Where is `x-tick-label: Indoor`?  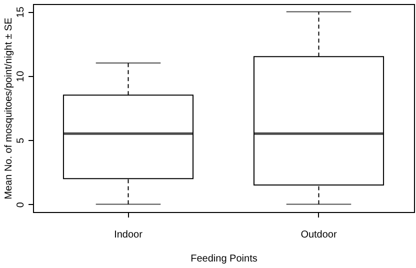 x-tick-label: Indoor is located at coordinates (129, 235).